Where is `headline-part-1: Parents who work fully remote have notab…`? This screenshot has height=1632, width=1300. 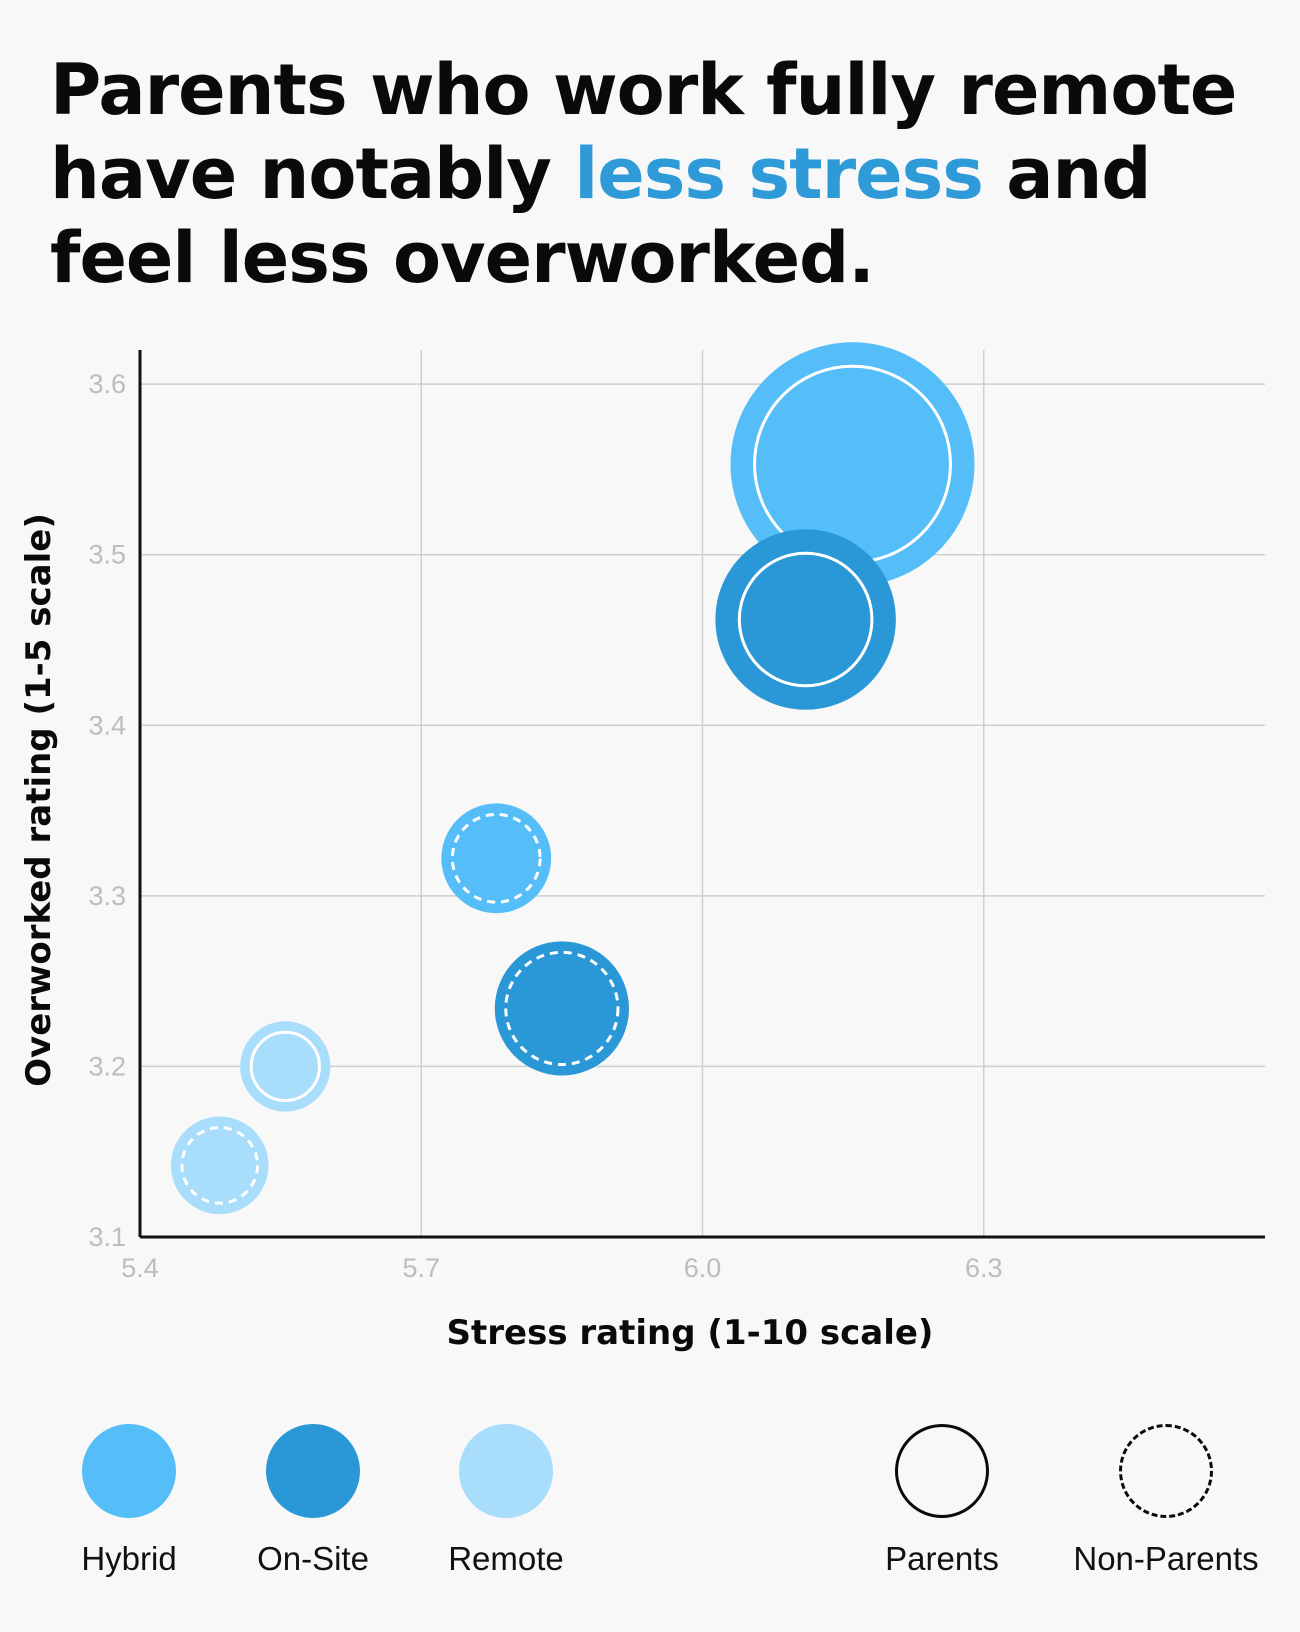
headline-part-1: Parents who work fully remote have notab… is located at coordinates (643, 132).